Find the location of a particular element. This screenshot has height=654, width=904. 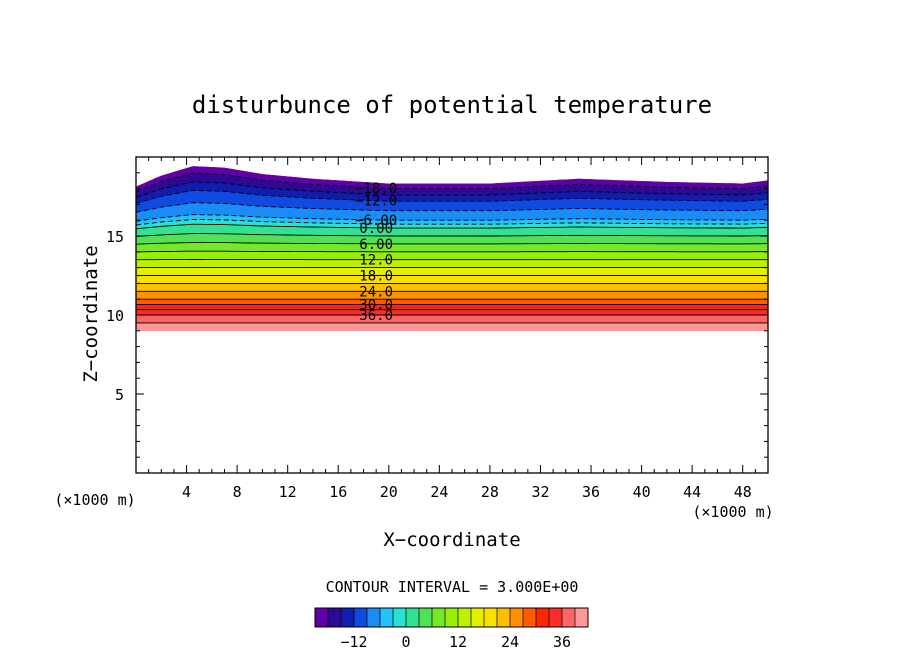

x-tick-label: 32 is located at coordinates (540, 492).